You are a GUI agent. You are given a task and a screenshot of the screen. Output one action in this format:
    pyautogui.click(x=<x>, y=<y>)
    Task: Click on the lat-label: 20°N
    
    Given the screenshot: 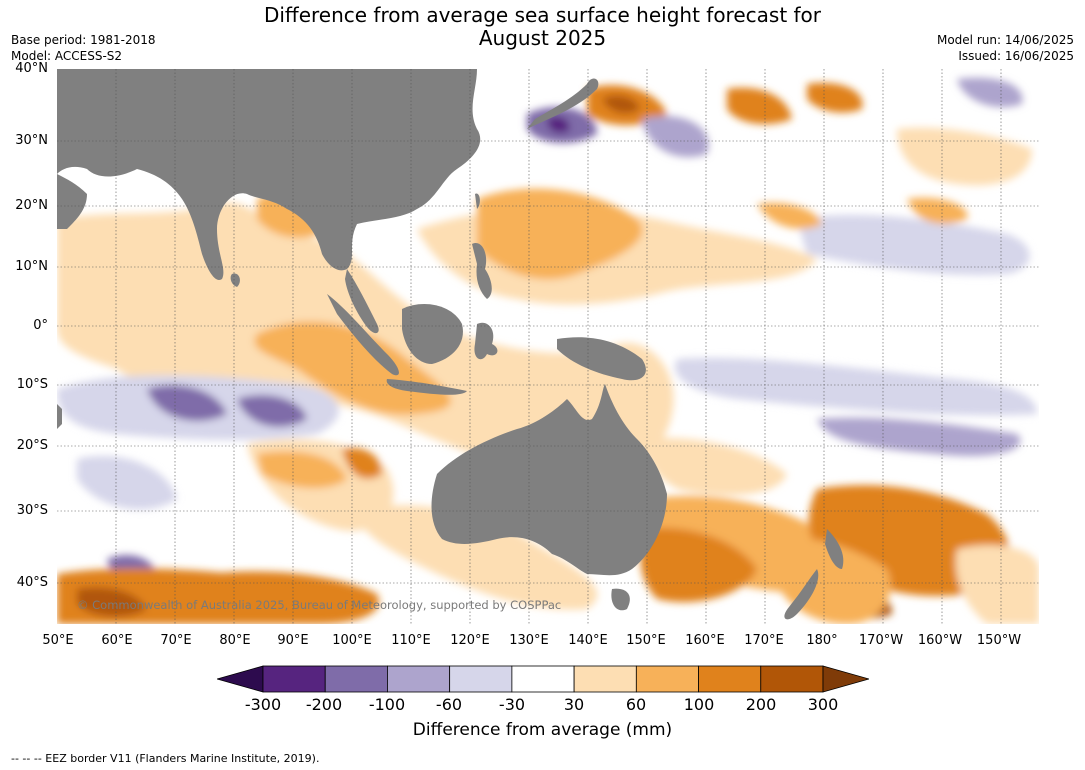 What is the action you would take?
    pyautogui.click(x=31, y=205)
    